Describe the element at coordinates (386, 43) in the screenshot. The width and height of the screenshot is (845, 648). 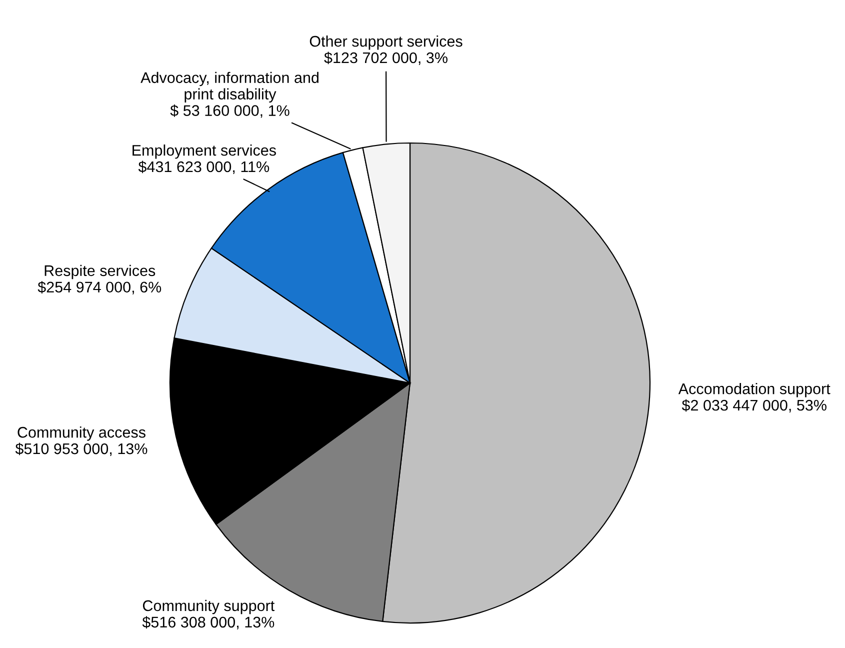
I see `slice-label: Other support services` at that location.